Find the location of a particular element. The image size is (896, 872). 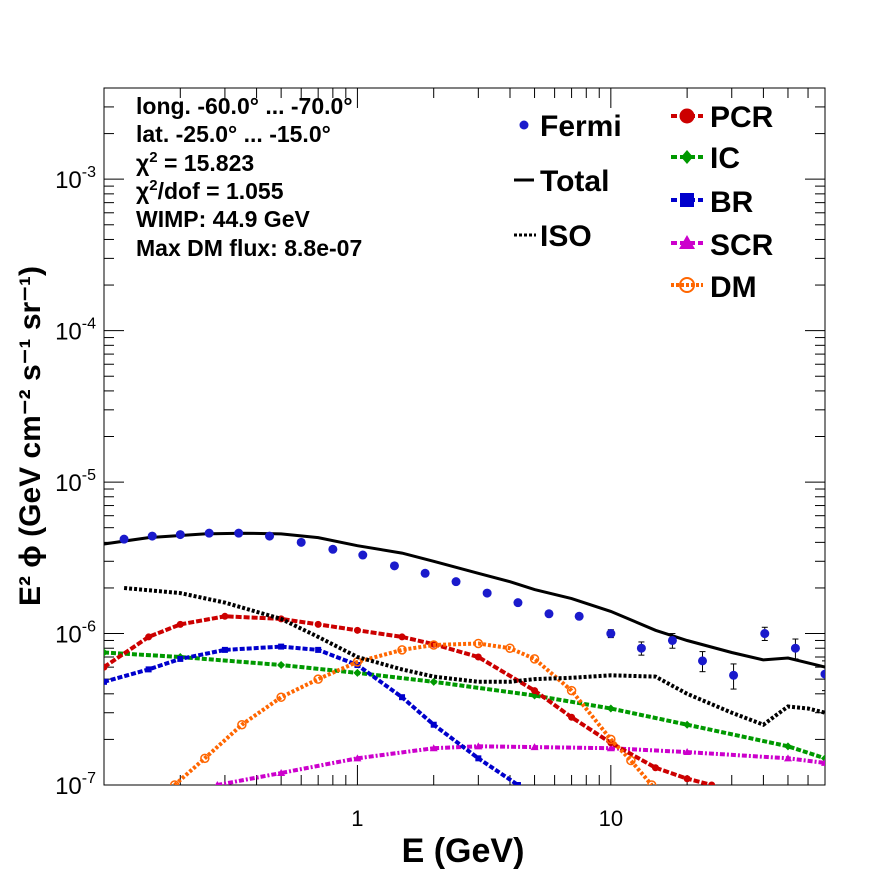

x-tick-label: 10 is located at coordinates (611, 818).